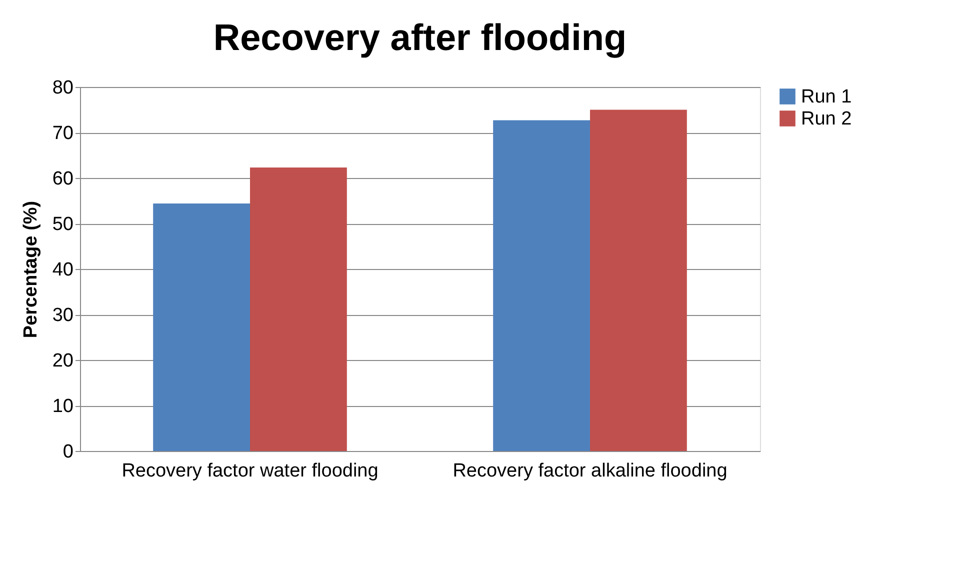 This screenshot has width=956, height=577. I want to click on y-tick-label: 50, so click(63, 224).